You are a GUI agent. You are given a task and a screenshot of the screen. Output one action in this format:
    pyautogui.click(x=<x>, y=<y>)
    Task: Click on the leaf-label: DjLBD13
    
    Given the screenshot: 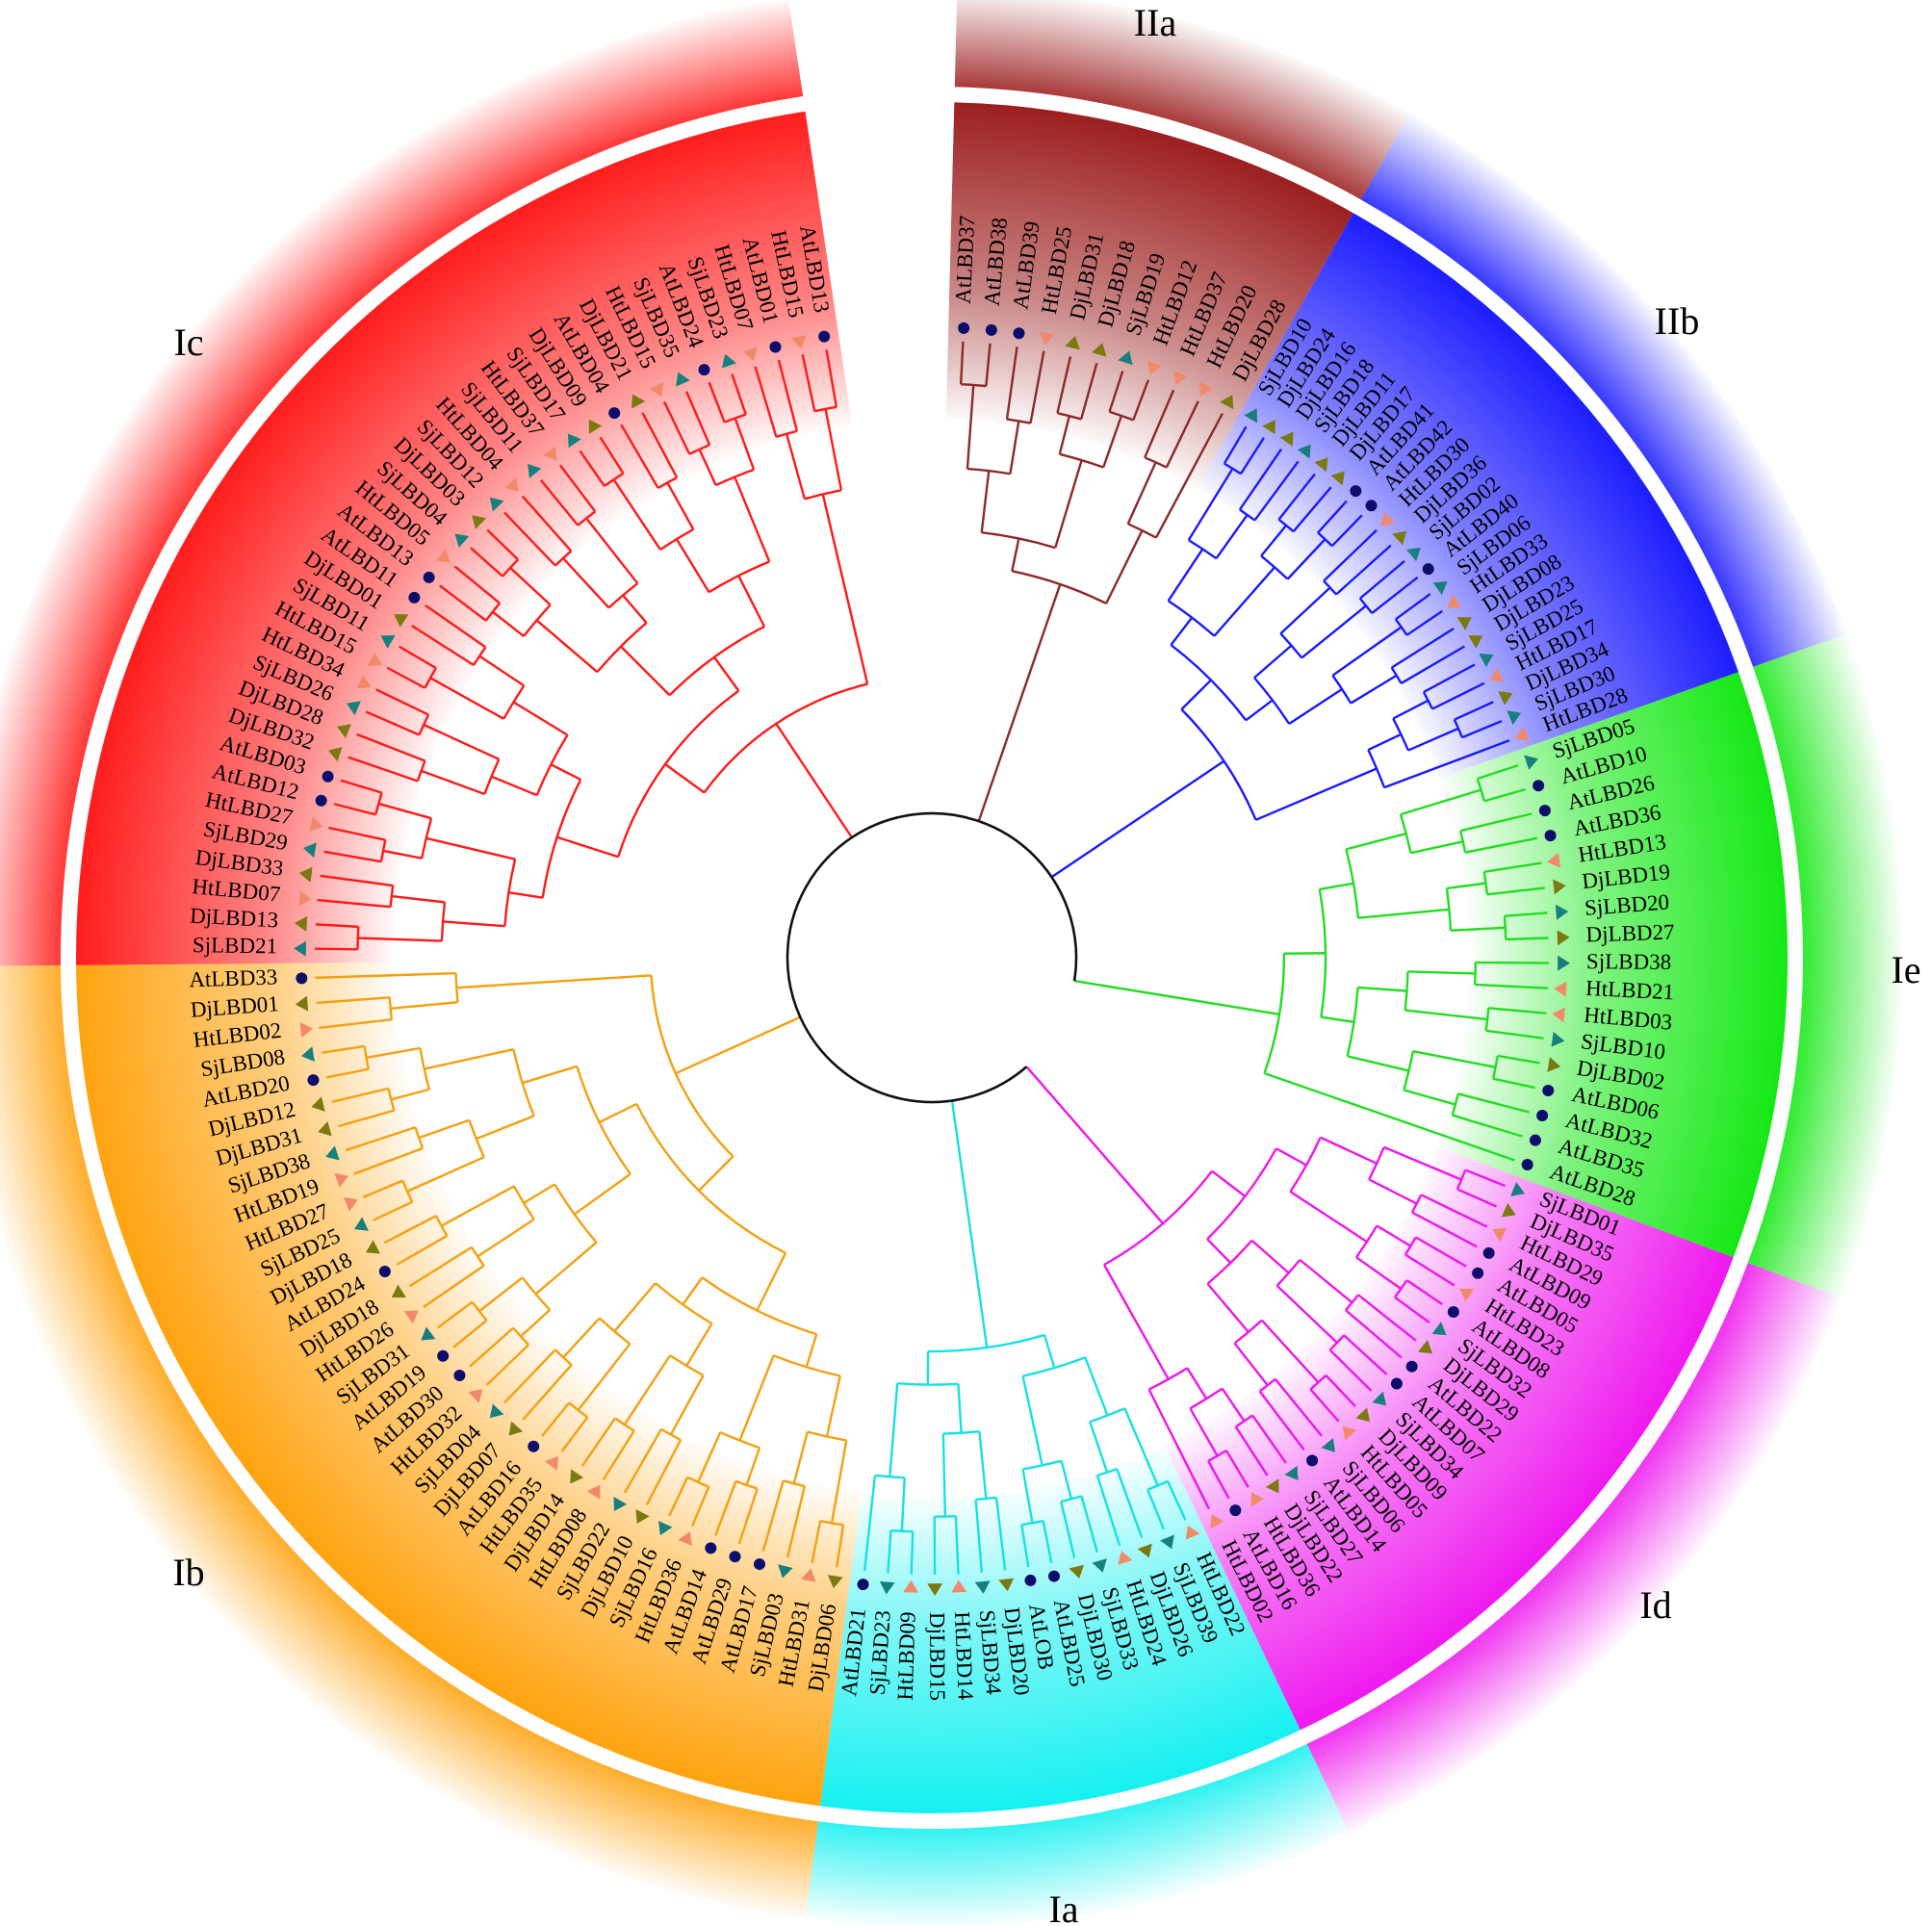 What is the action you would take?
    pyautogui.click(x=234, y=918)
    